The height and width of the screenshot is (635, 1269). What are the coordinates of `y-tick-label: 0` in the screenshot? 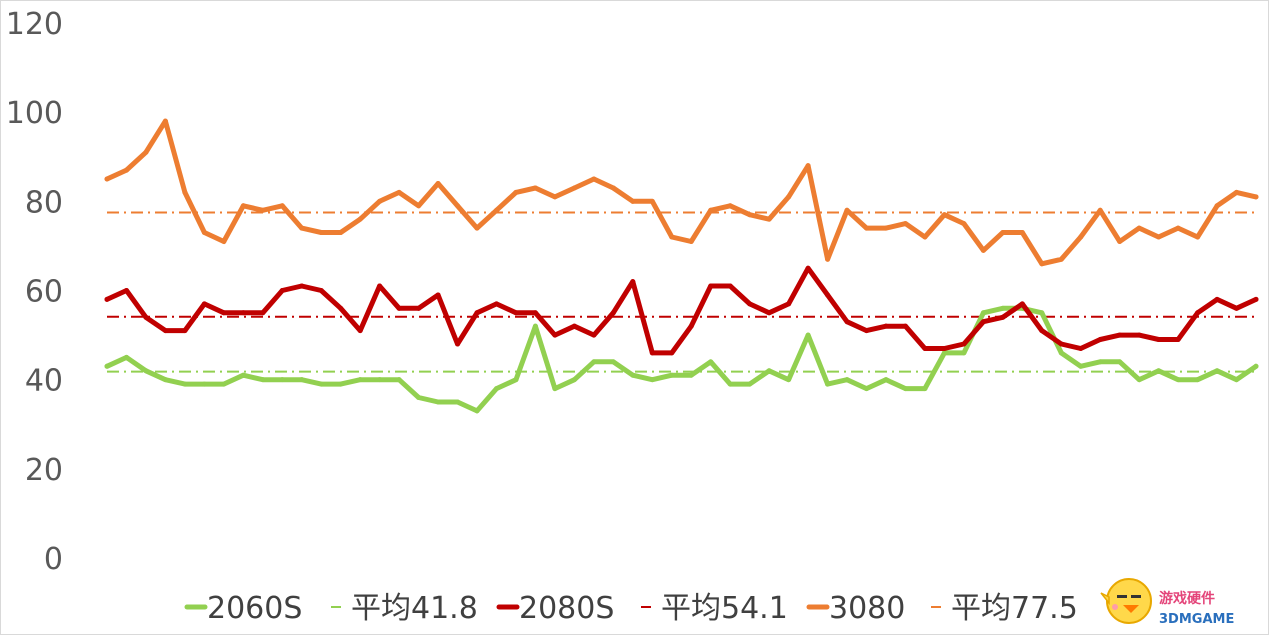 It's located at (53, 559).